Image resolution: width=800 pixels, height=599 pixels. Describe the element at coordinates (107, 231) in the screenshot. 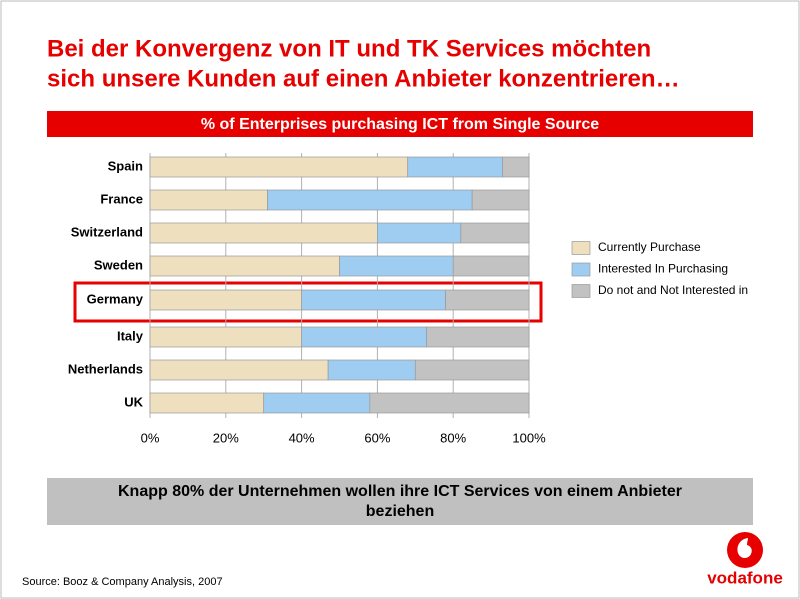

I see `y-tick-label: Switzerland` at that location.